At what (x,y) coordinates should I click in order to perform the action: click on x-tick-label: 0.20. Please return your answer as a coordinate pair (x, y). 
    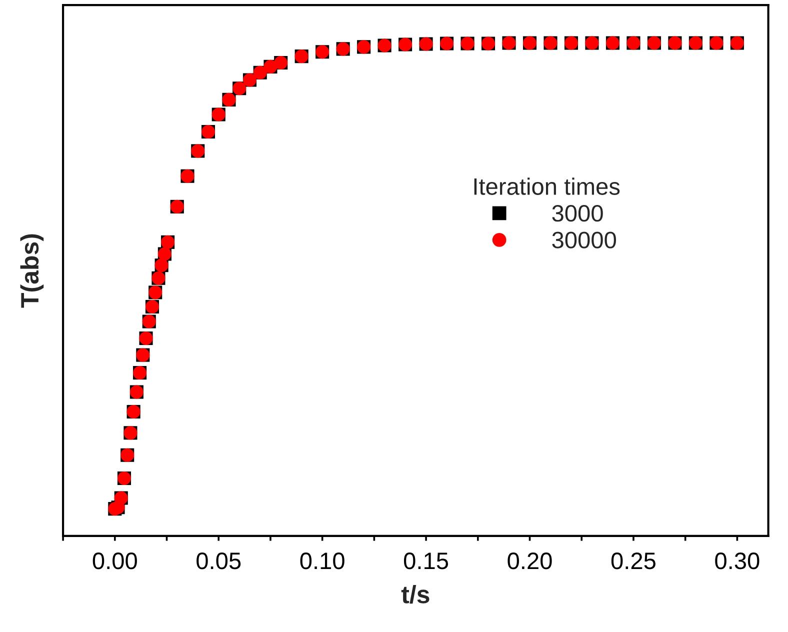
    Looking at the image, I should click on (530, 561).